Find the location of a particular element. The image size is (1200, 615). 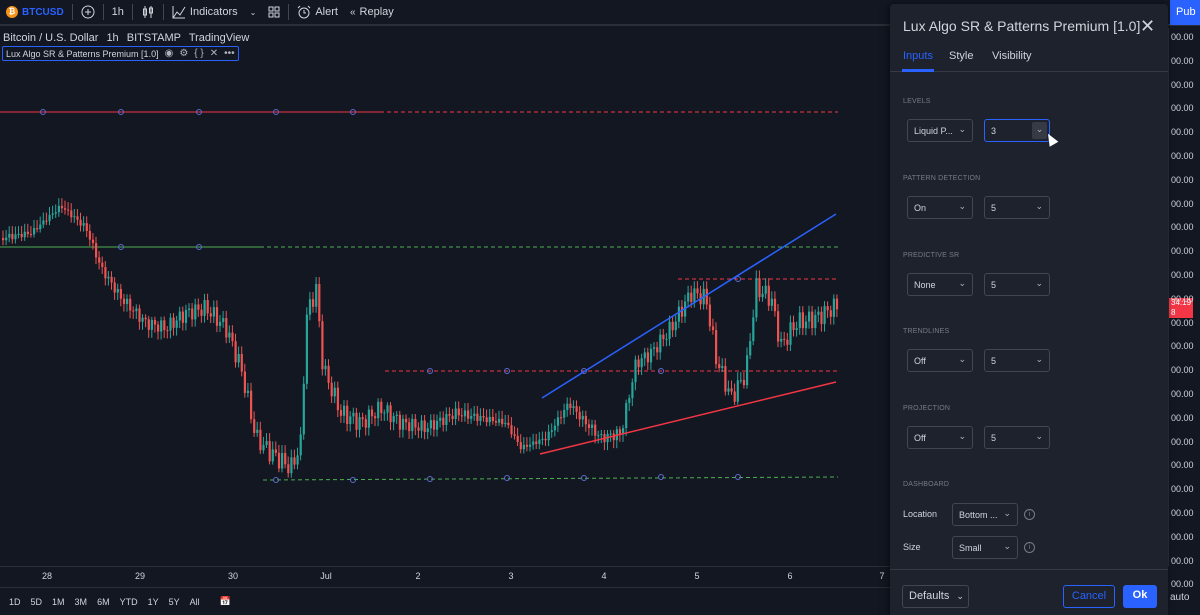

section-trendlines: TRENDLINES is located at coordinates (926, 331).